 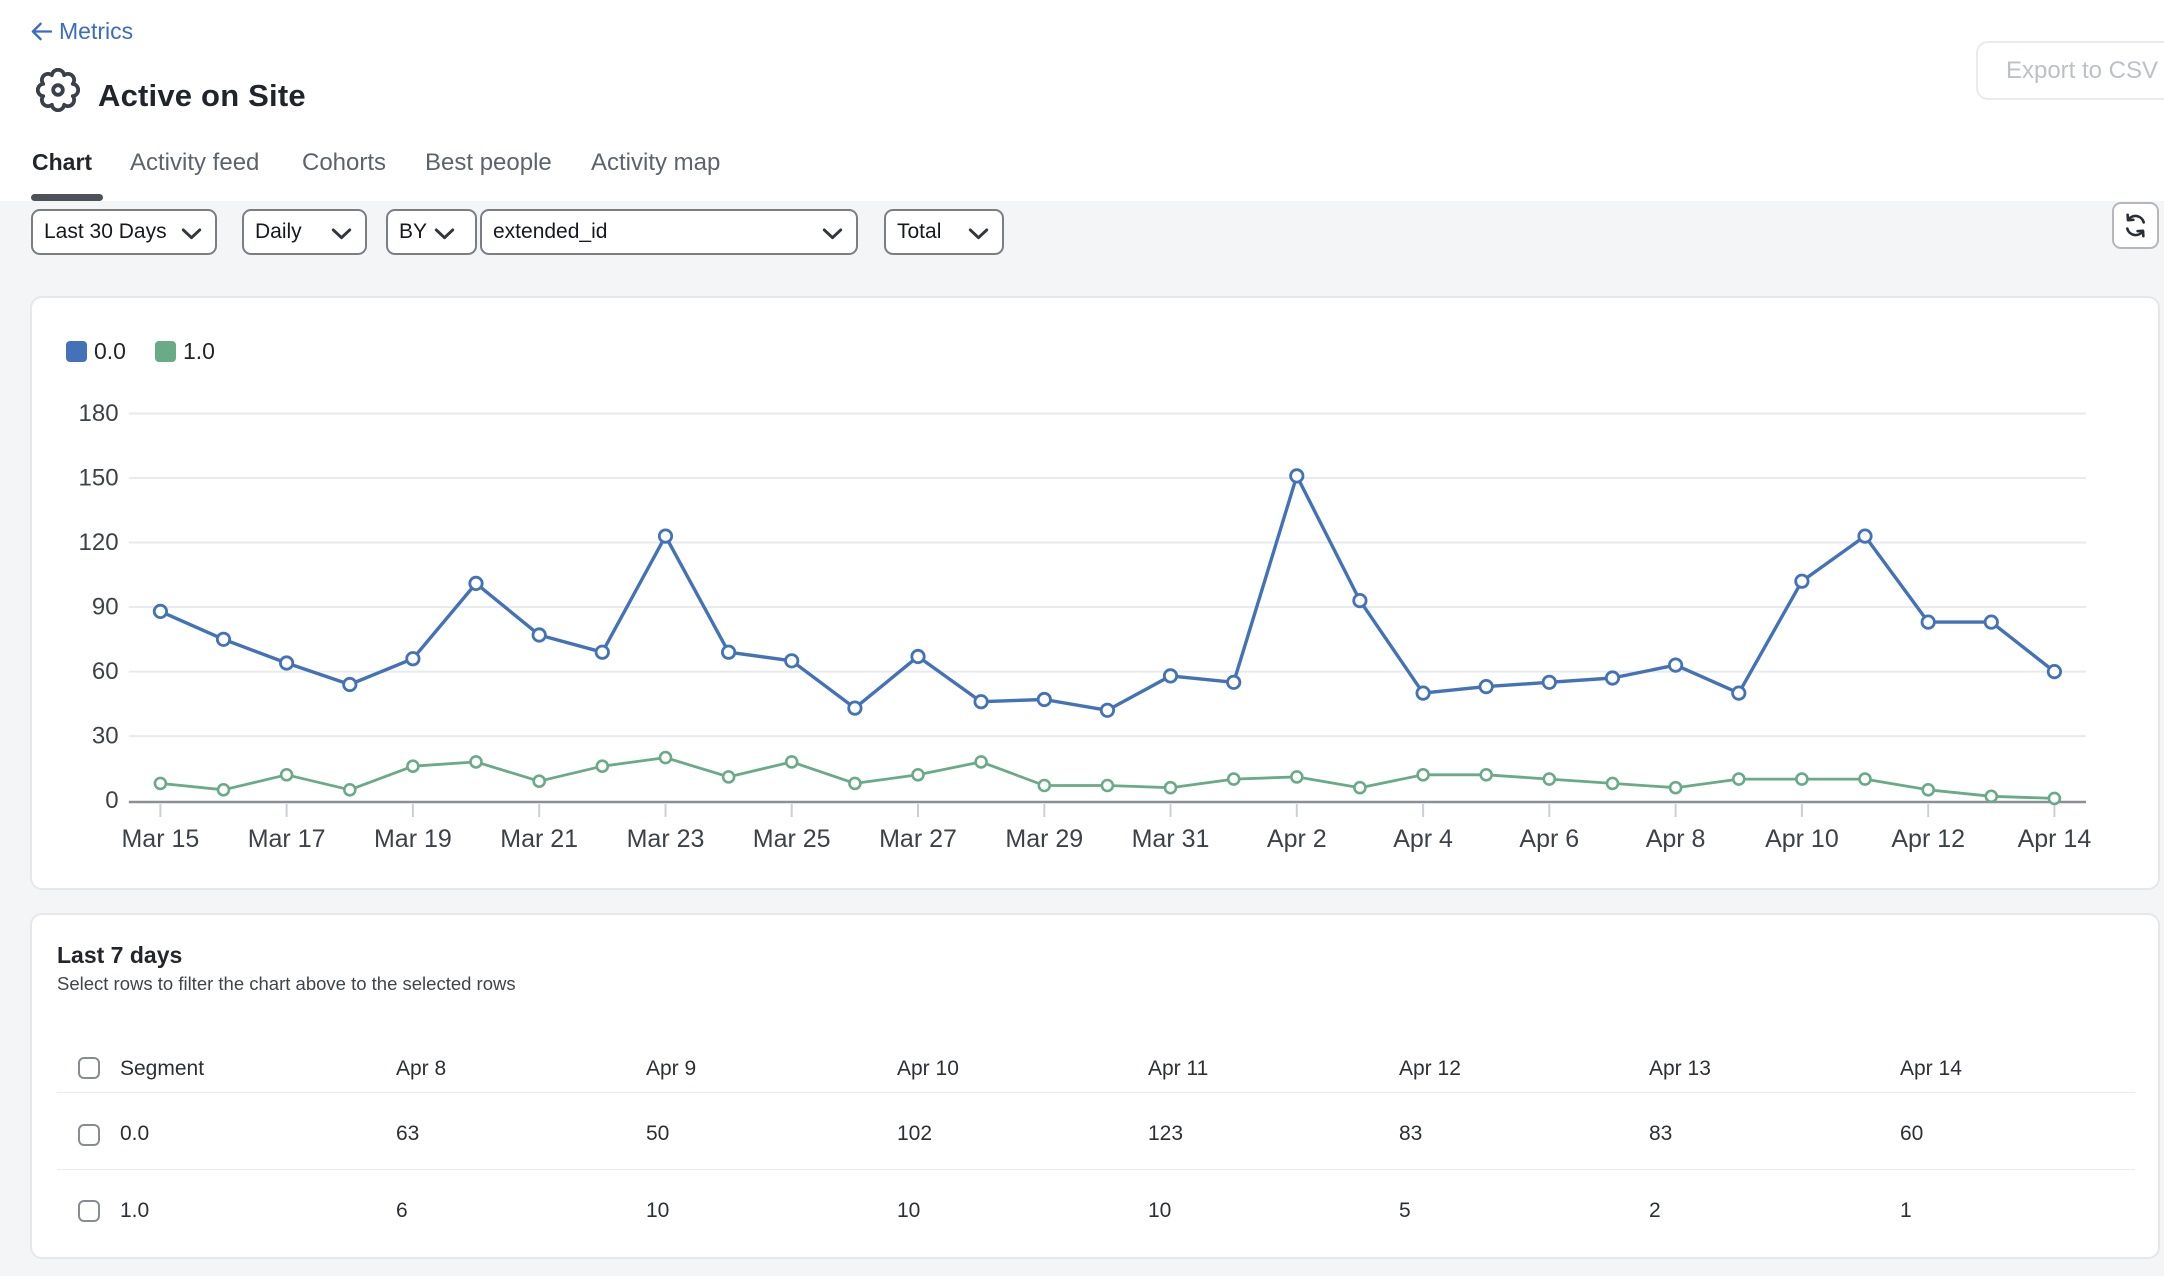 I want to click on svg-text: Apr 6, so click(x=1549, y=839).